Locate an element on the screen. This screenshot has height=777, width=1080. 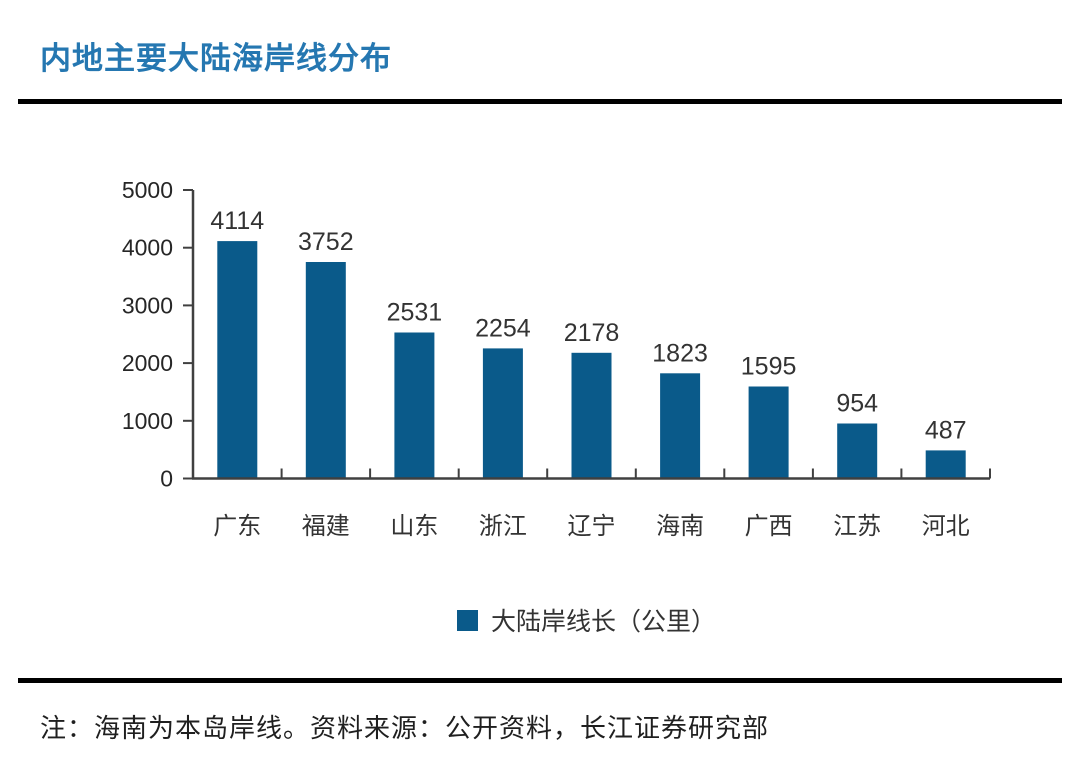
bar-value-label: 487 is located at coordinates (946, 430).